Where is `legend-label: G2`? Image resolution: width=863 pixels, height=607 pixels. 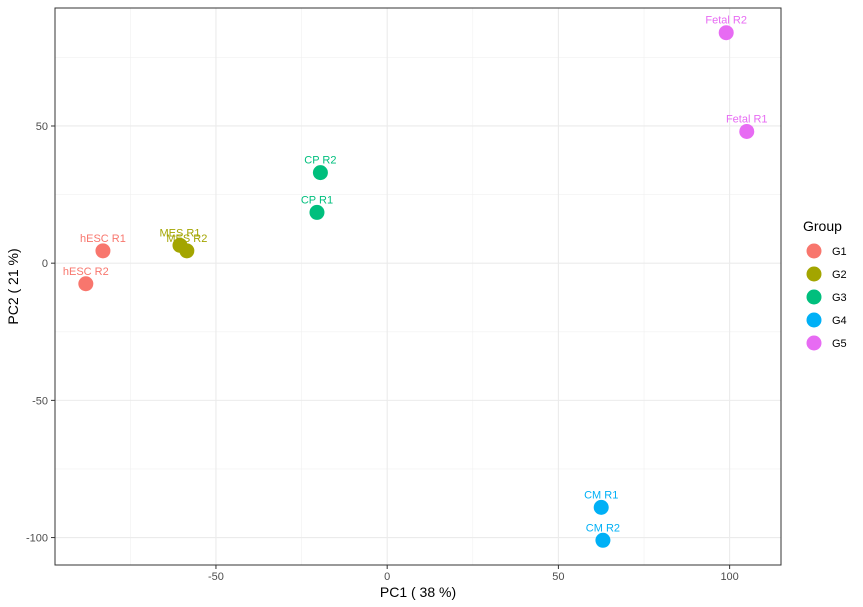 legend-label: G2 is located at coordinates (839, 275).